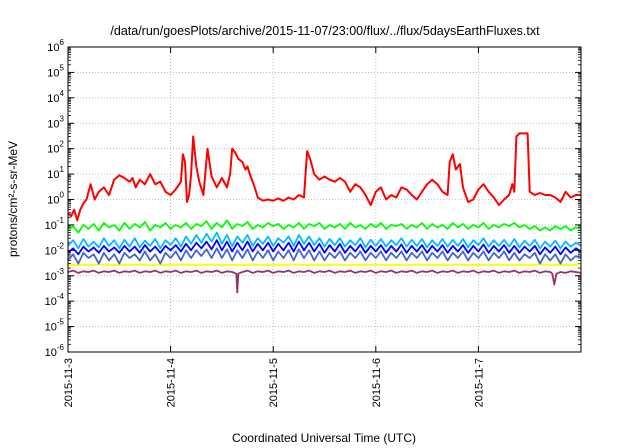 Image resolution: width=640 pixels, height=448 pixels. What do you see at coordinates (55, 249) in the screenshot?
I see `y-tick-label: 10⁻²` at bounding box center [55, 249].